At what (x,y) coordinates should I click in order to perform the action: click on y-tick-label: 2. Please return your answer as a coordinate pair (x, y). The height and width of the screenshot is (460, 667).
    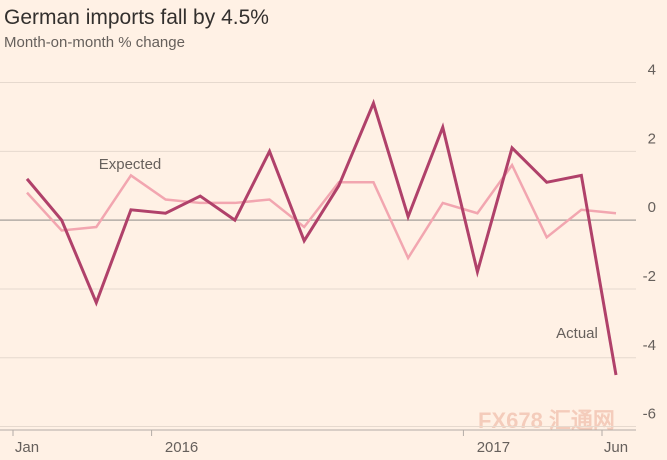
    Looking at the image, I should click on (652, 138).